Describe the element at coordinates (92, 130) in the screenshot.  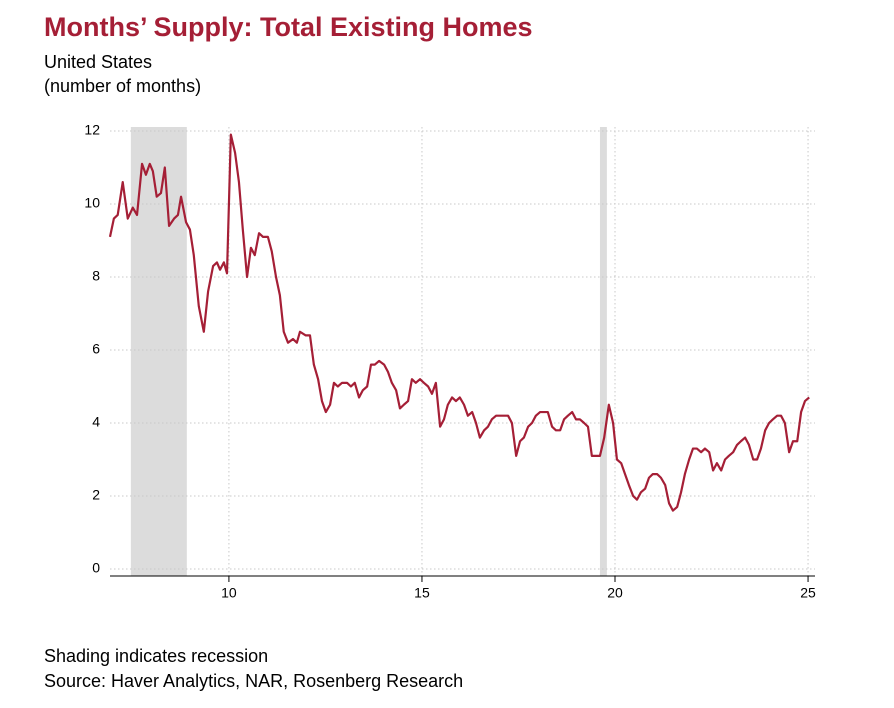
I see `y-tick-label: 12` at that location.